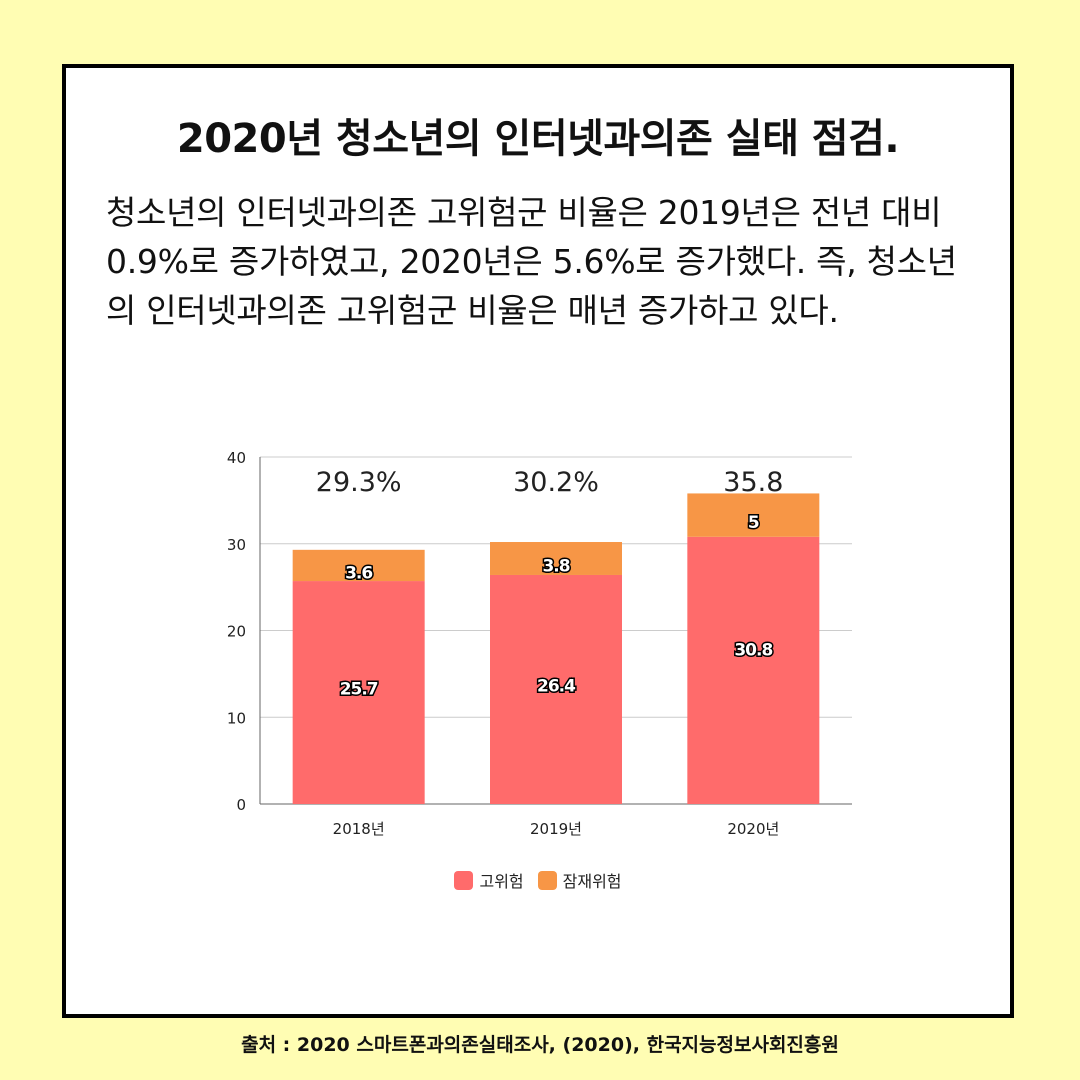  I want to click on y-tick-label: 30, so click(236, 545).